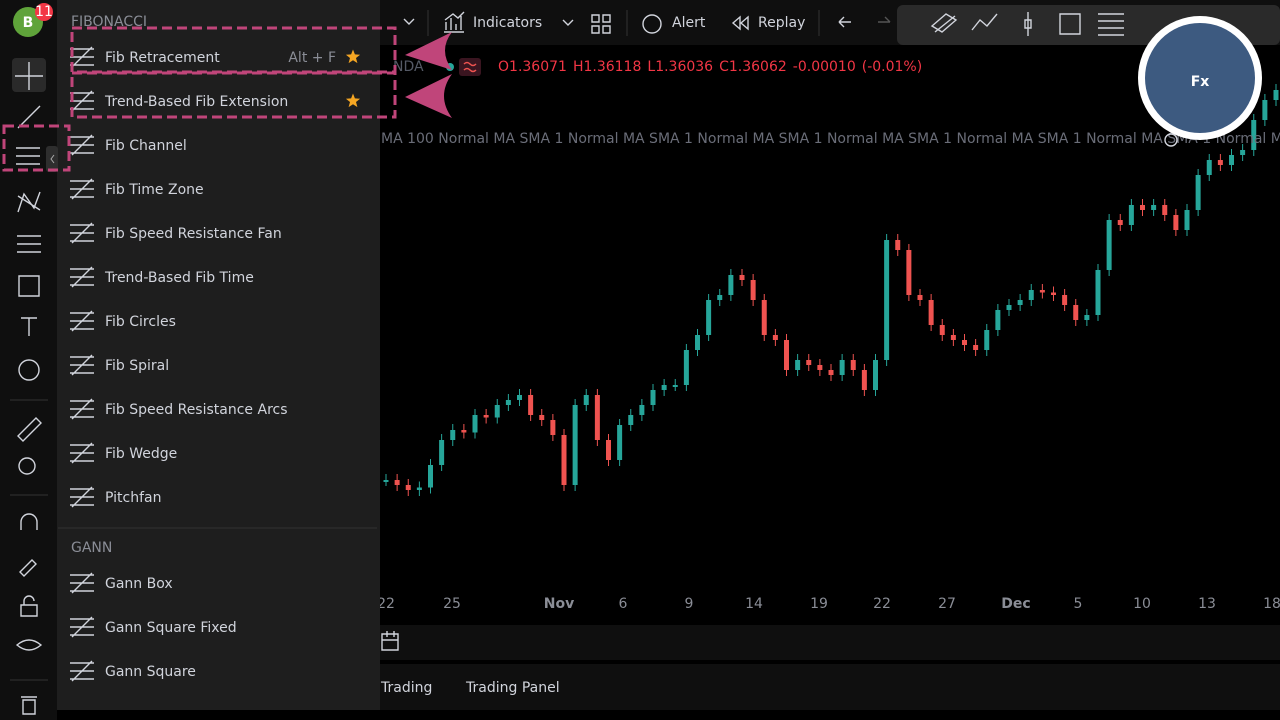 The image size is (1280, 720). Describe the element at coordinates (141, 454) in the screenshot. I see `menu-item: Fib Wedge` at that location.